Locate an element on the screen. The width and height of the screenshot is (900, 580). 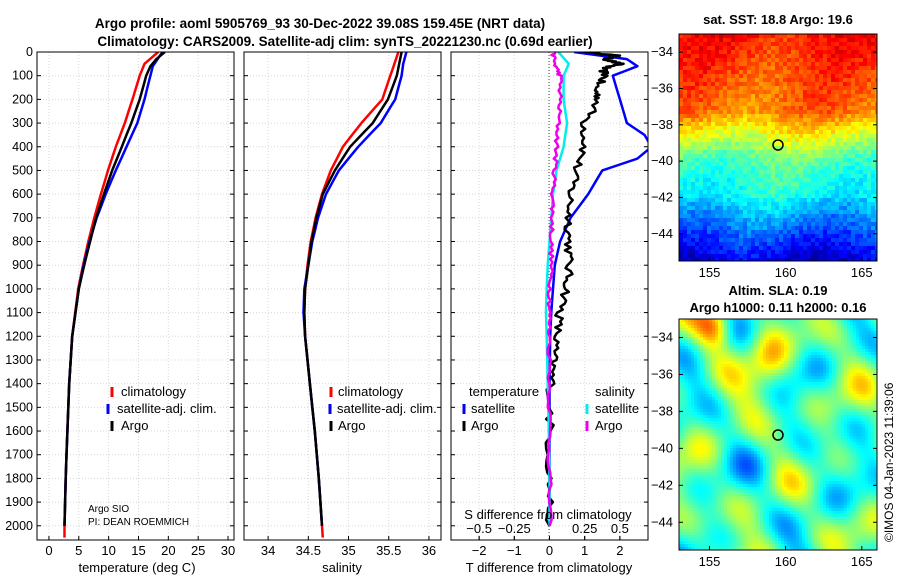
x-tick-label: 2 is located at coordinates (619, 550).